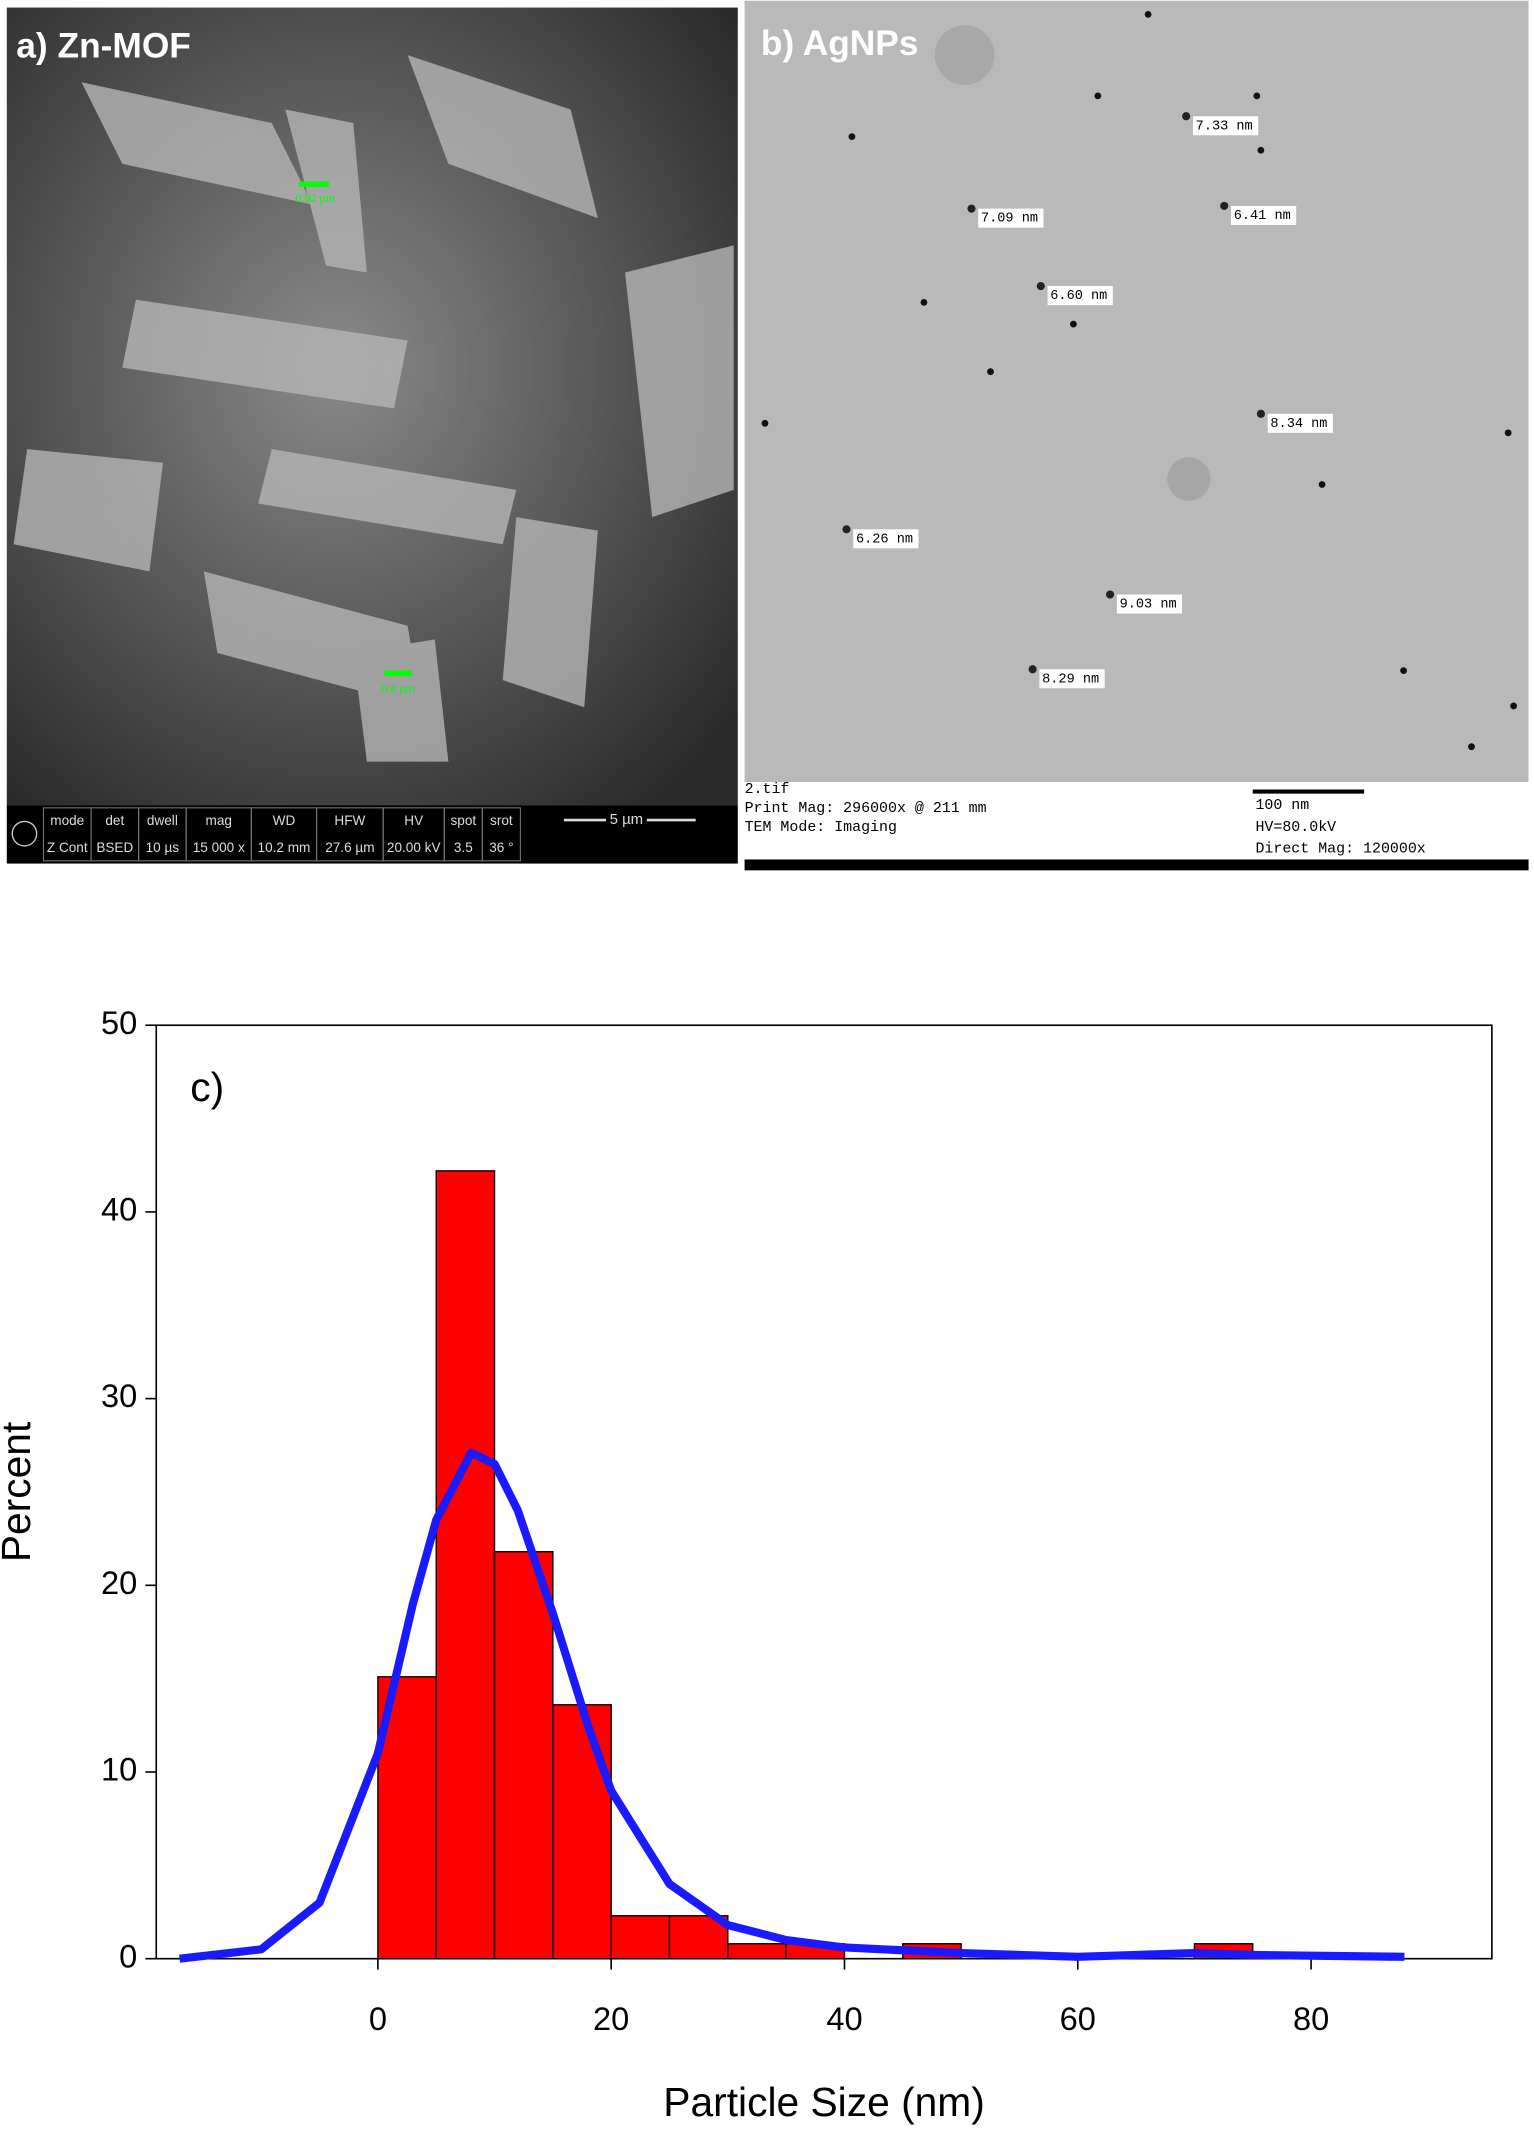  What do you see at coordinates (219, 820) in the screenshot?
I see `info-header: mag` at bounding box center [219, 820].